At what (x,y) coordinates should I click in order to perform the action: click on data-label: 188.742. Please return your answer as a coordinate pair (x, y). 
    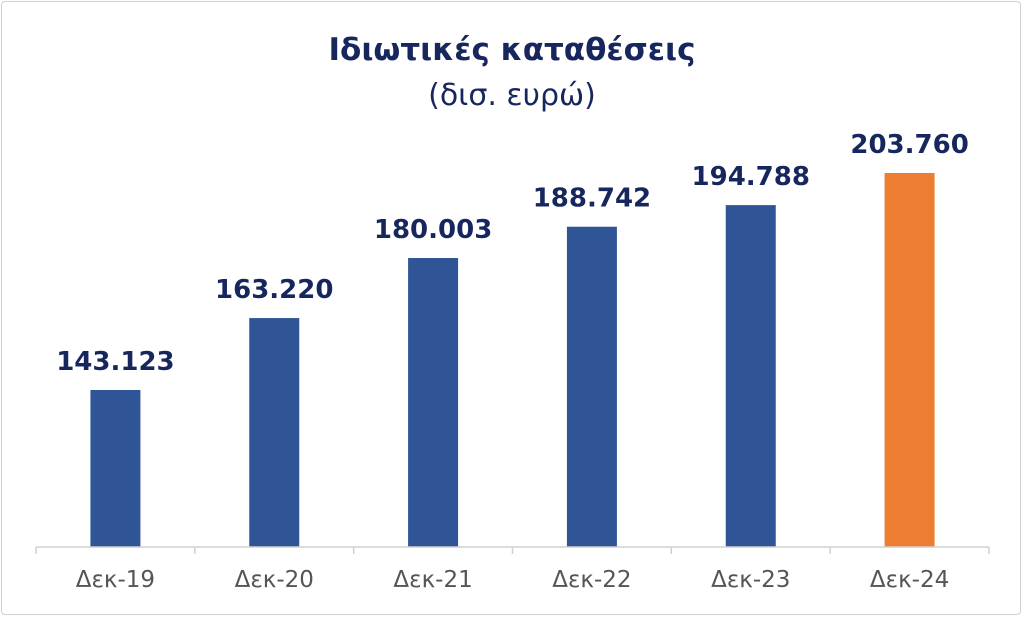
    Looking at the image, I should click on (592, 199).